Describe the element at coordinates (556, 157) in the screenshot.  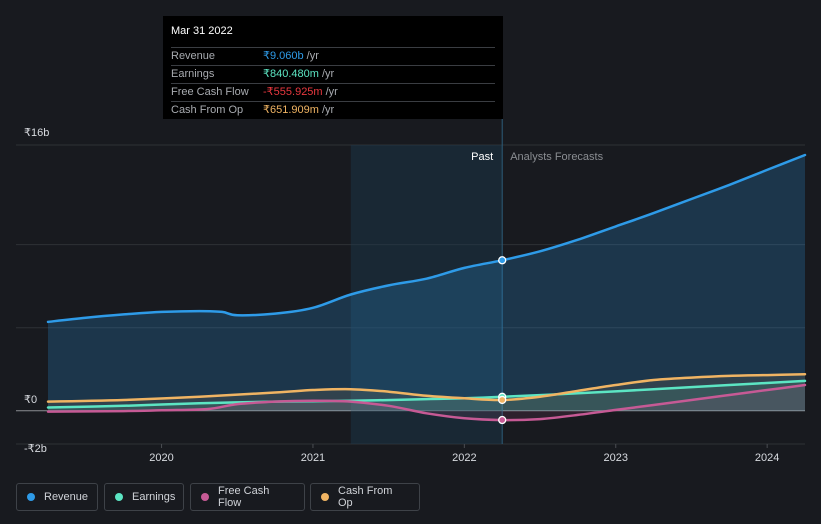
I see `forecast-label: Analysts Forecasts` at that location.